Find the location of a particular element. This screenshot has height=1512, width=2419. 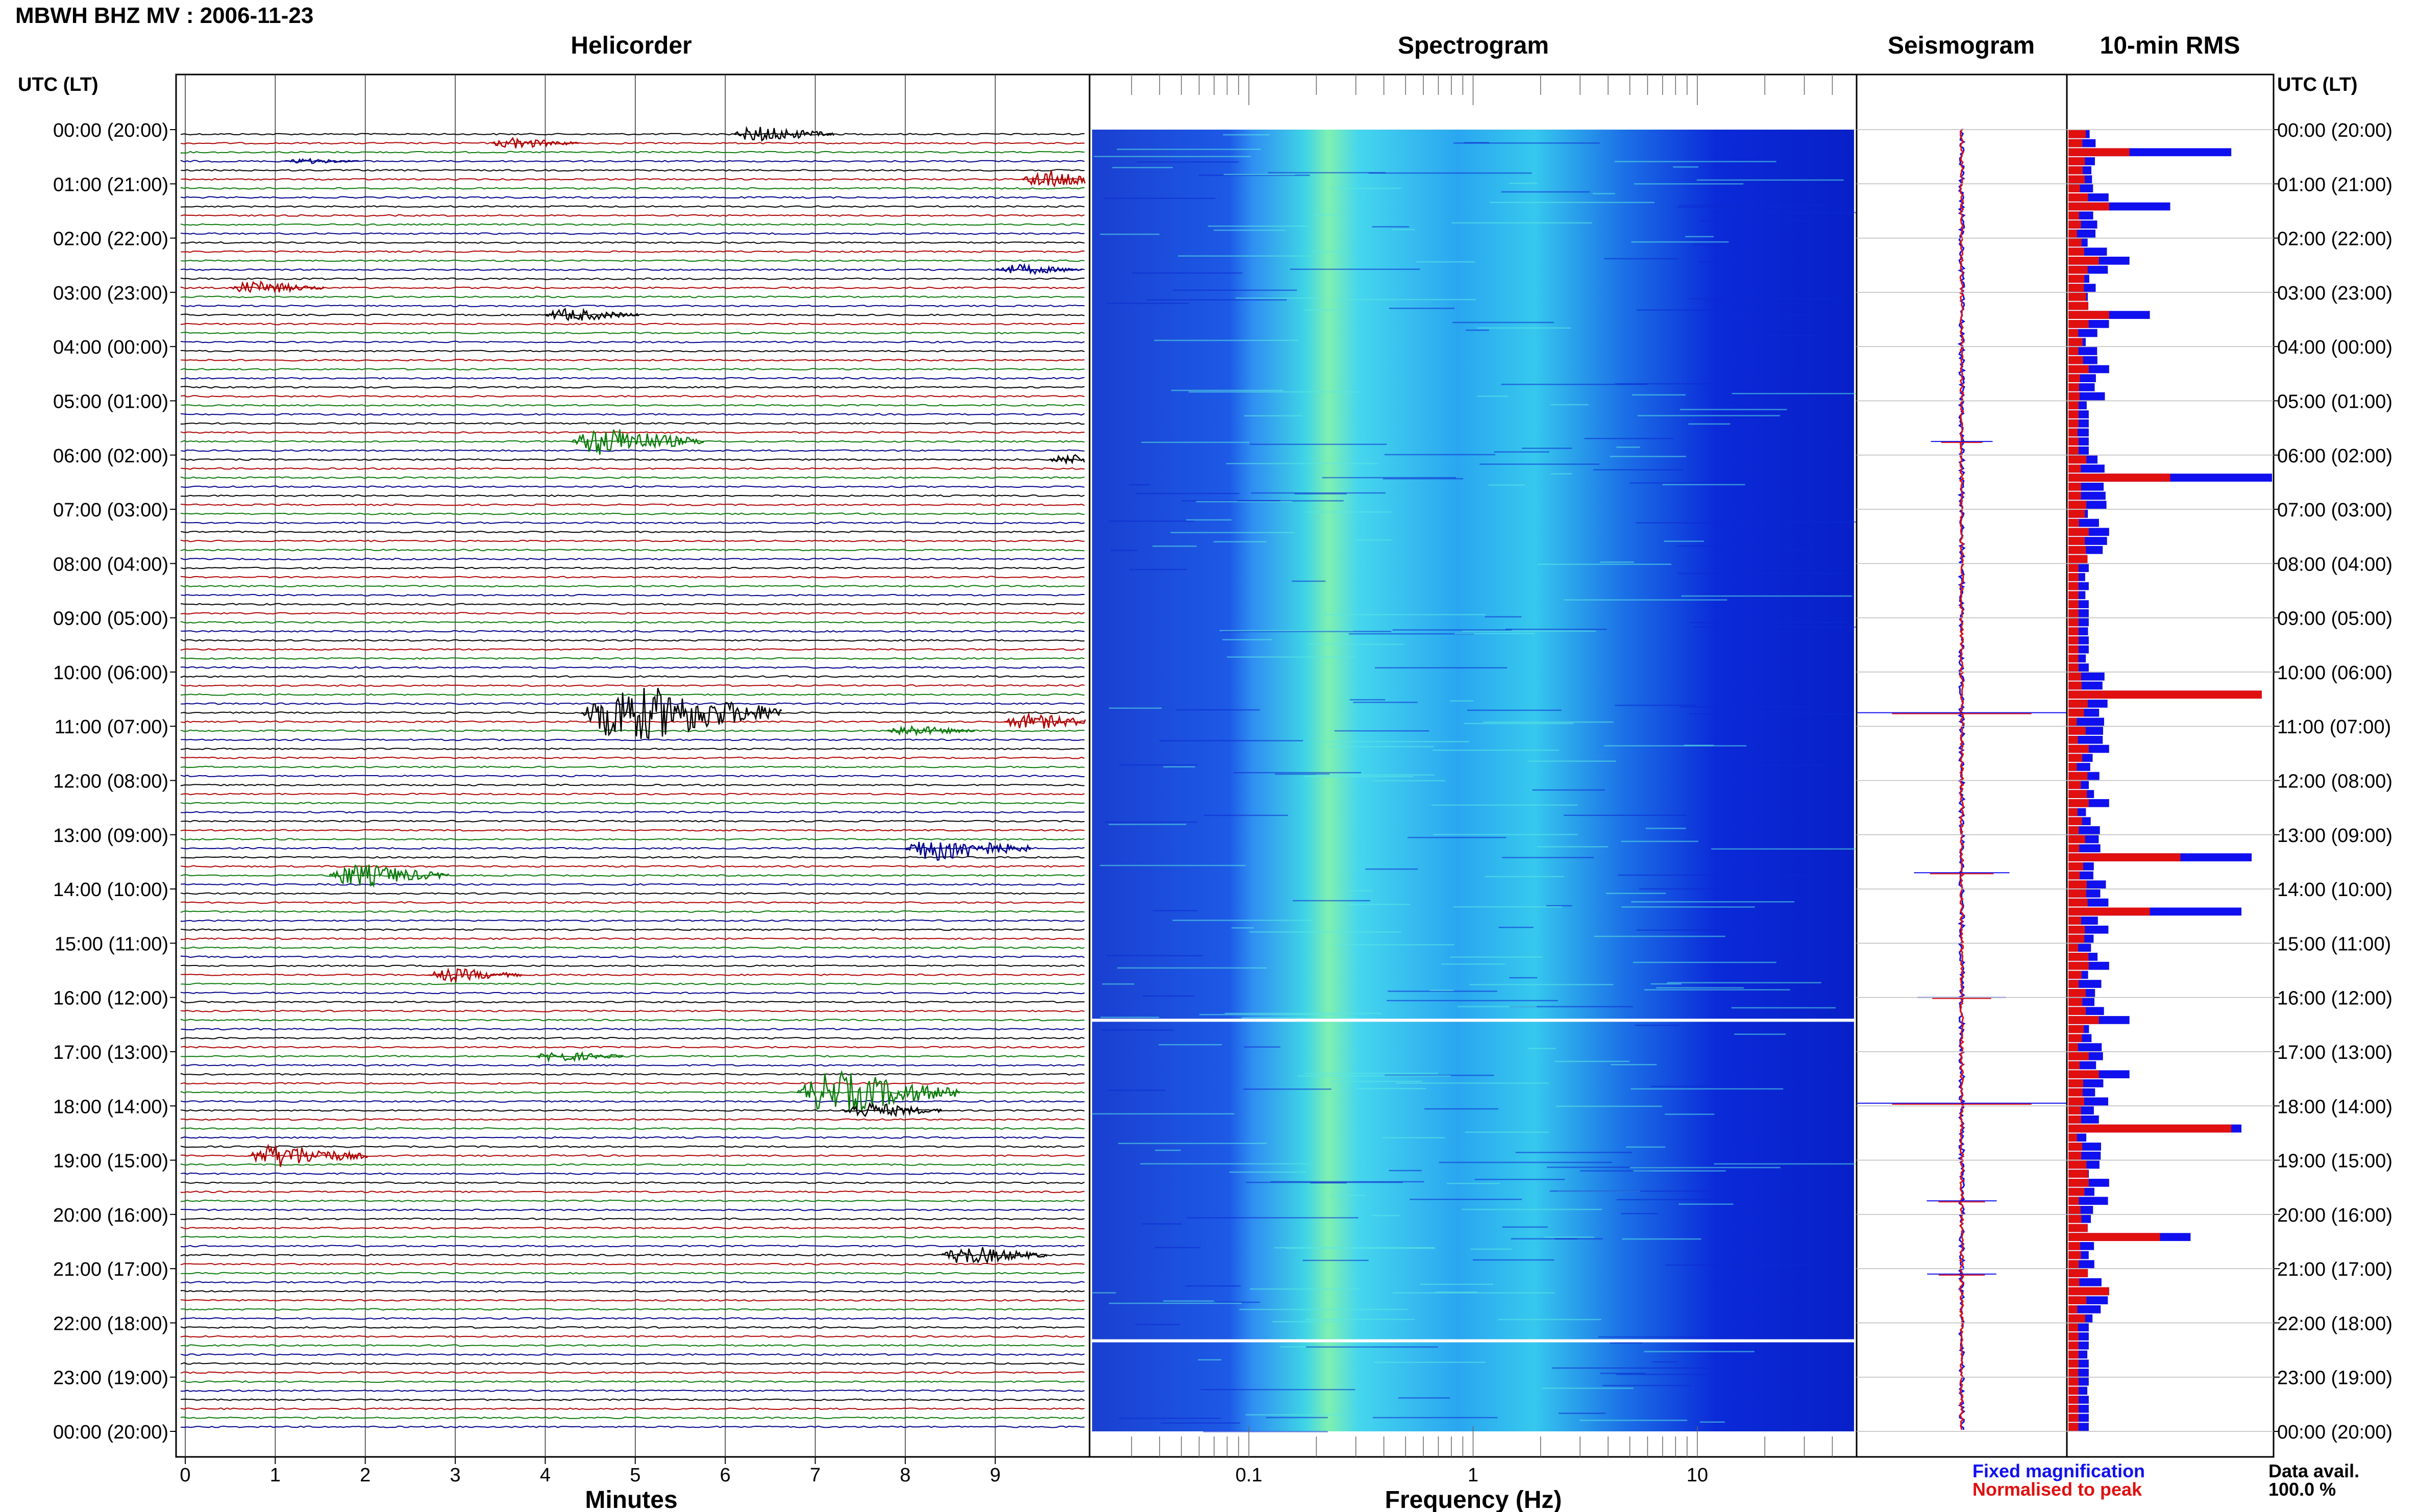

seismogram-normalised-trace is located at coordinates (1962, 779).